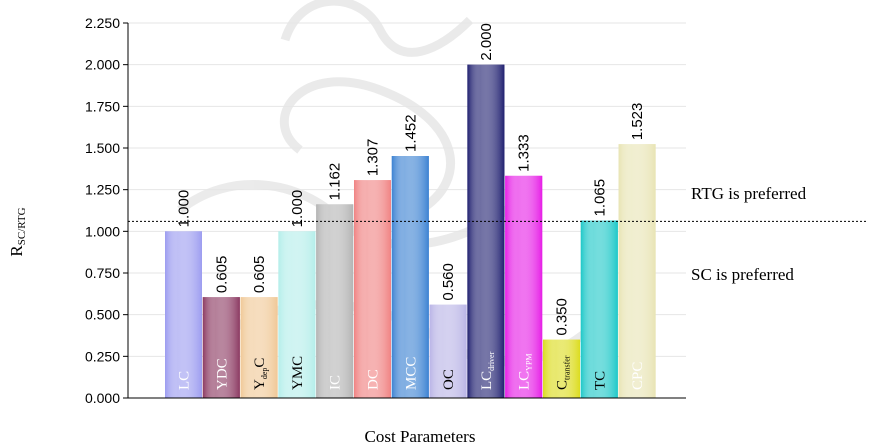 The width and height of the screenshot is (876, 448). What do you see at coordinates (102, 273) in the screenshot?
I see `y-tick-label: 0.750` at bounding box center [102, 273].